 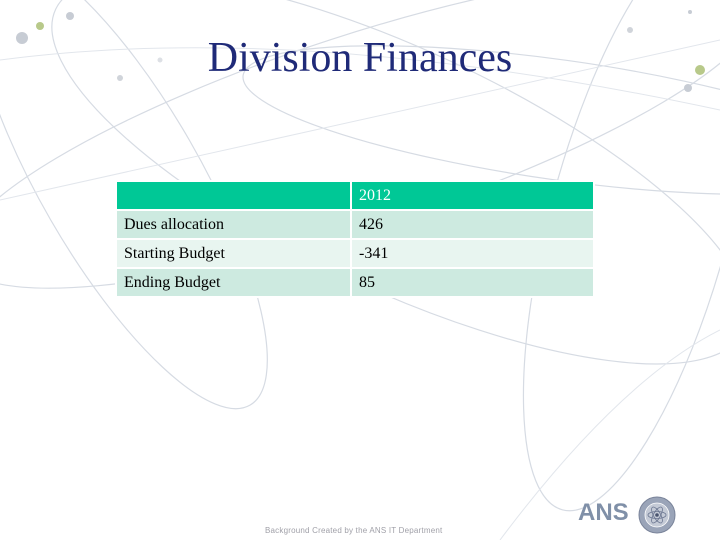 What do you see at coordinates (233, 195) in the screenshot?
I see `header-cell-label` at bounding box center [233, 195].